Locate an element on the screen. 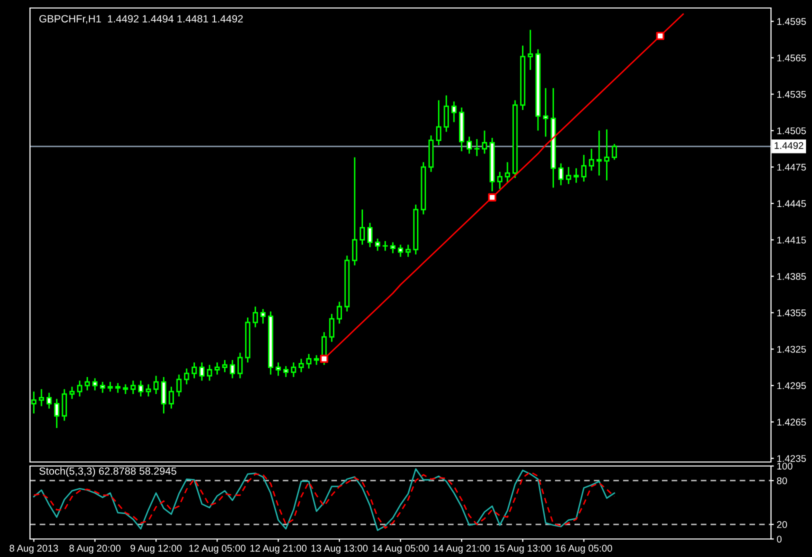  x-tick-label: 9 Aug 12:00 is located at coordinates (156, 549).